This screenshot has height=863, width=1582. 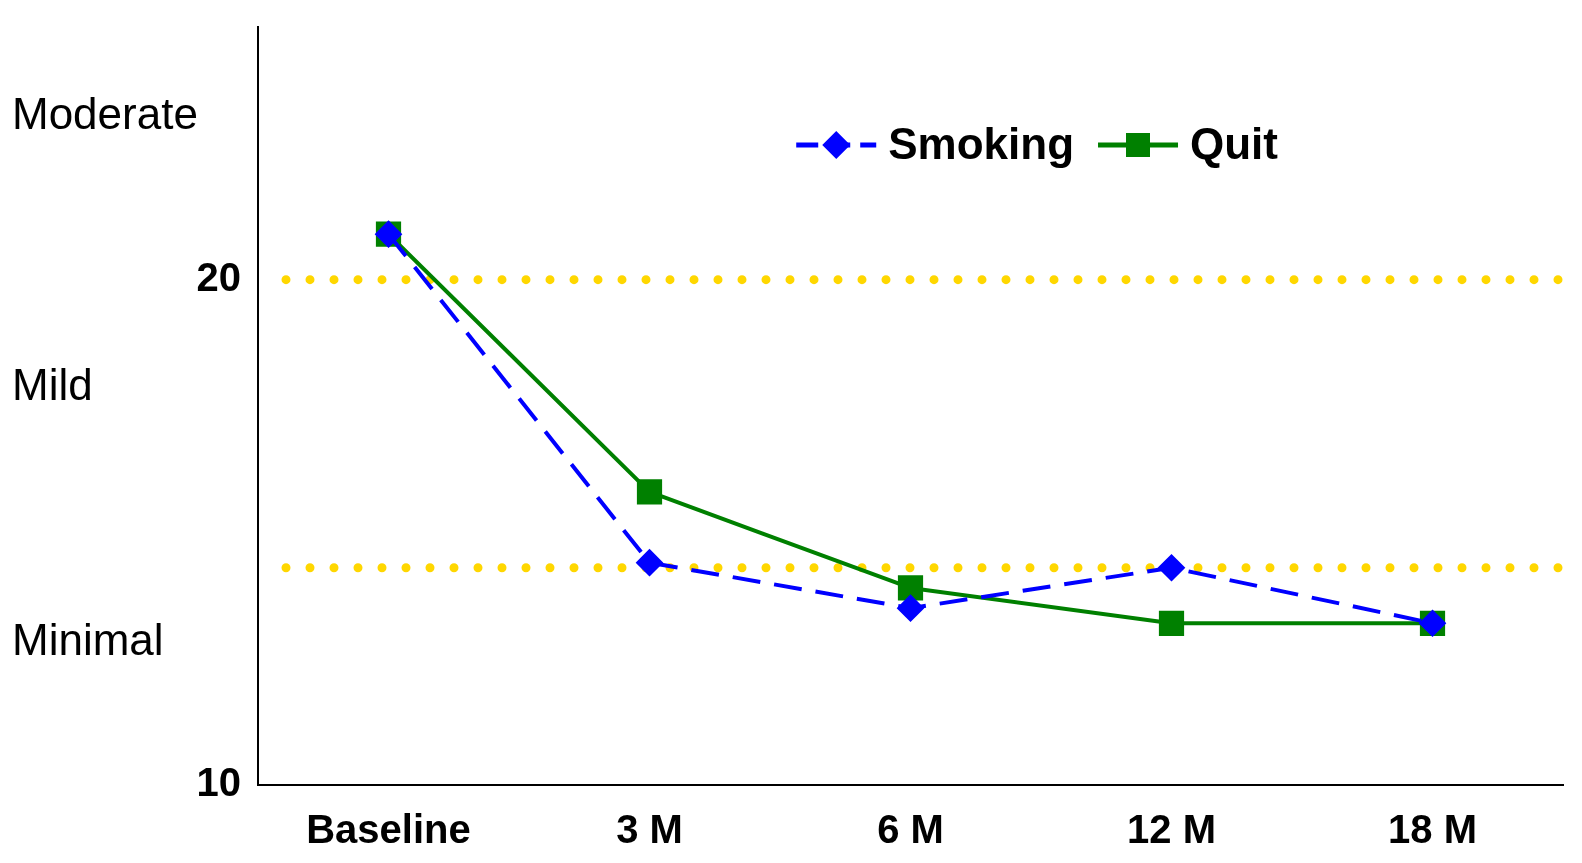 What do you see at coordinates (649, 829) in the screenshot?
I see `x-tick-label: 3 M` at bounding box center [649, 829].